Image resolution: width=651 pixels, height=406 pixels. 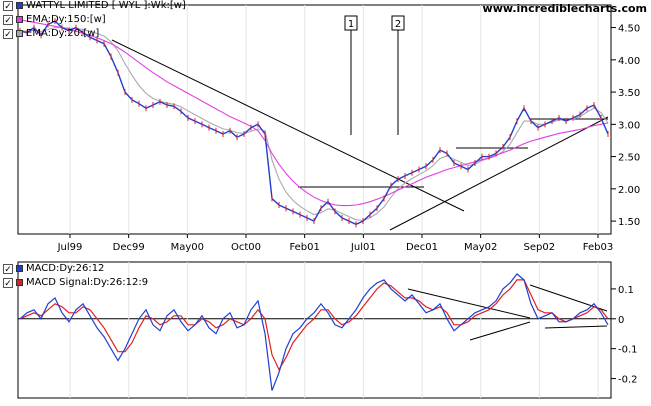 What do you see at coordinates (500, 331) in the screenshot?
I see `macd-rising-line` at bounding box center [500, 331].